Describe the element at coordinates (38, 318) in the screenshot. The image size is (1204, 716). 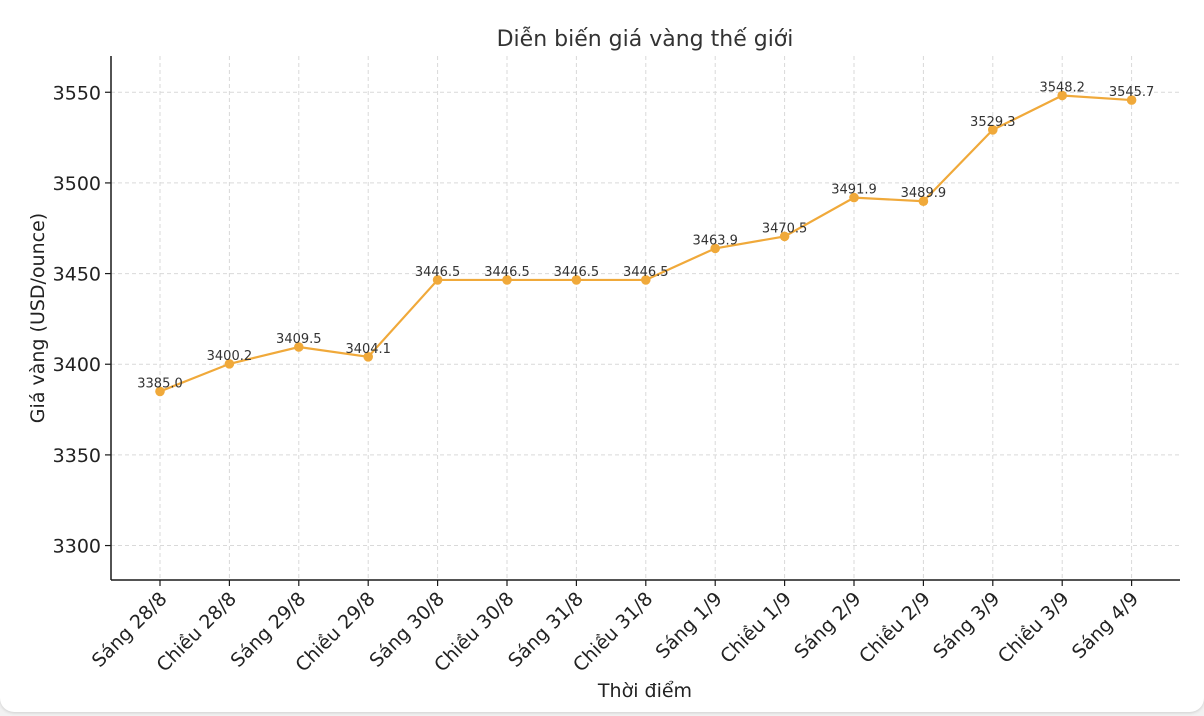
I see `y-axis-label: Giá vàng (USD/ounce)` at that location.